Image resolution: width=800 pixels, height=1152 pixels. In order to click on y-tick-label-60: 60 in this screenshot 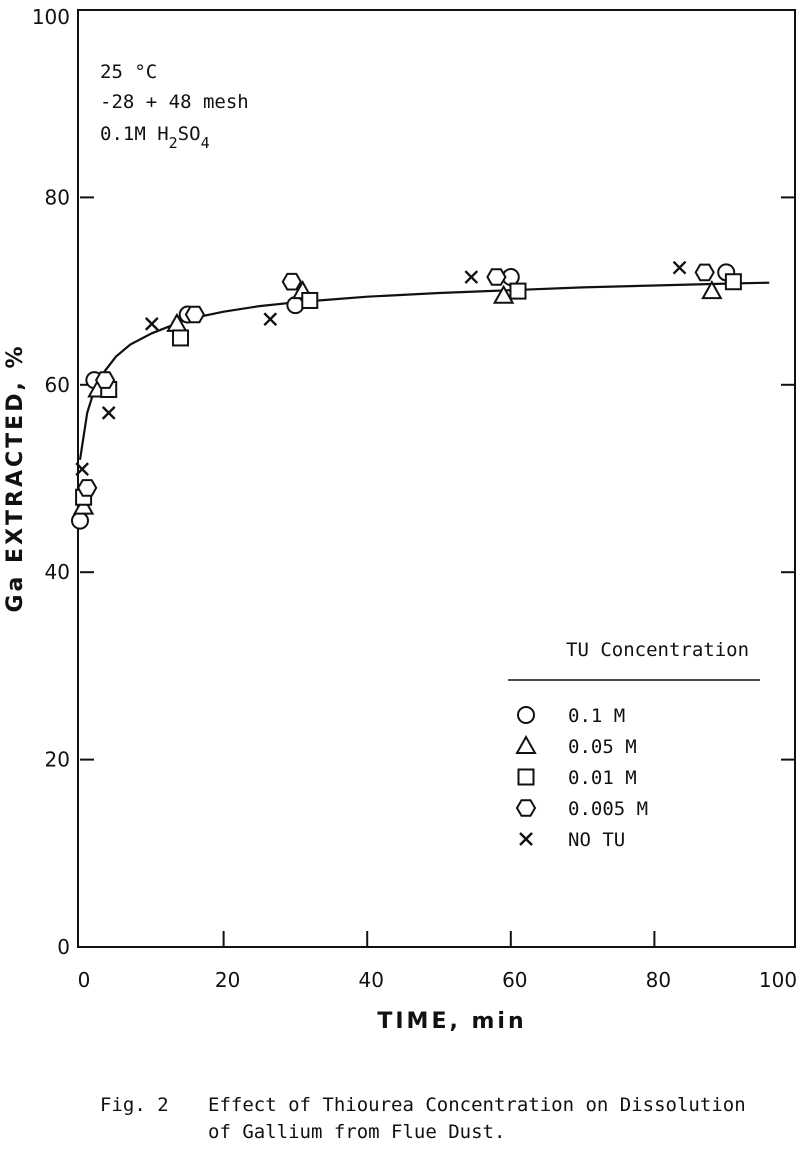, I will do `click(57, 385)`.